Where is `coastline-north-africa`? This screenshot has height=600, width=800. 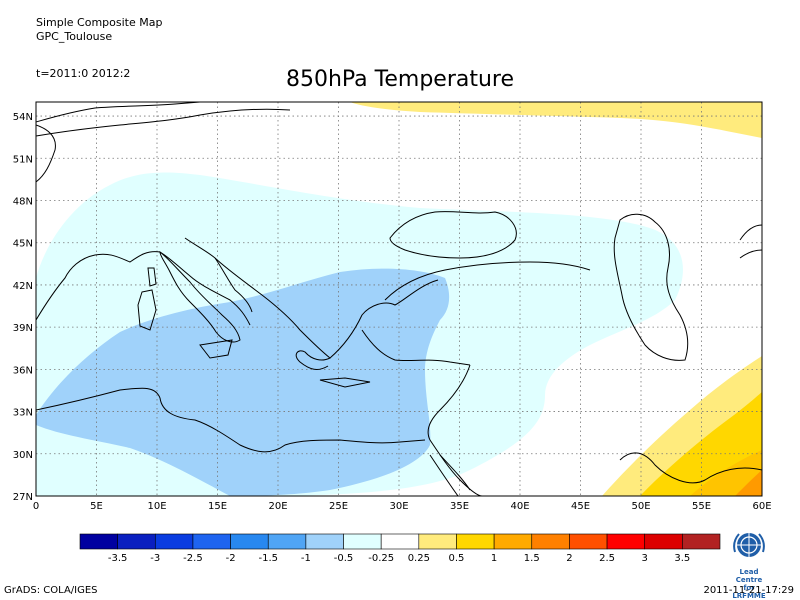
coastline-north-africa is located at coordinates (231, 420).